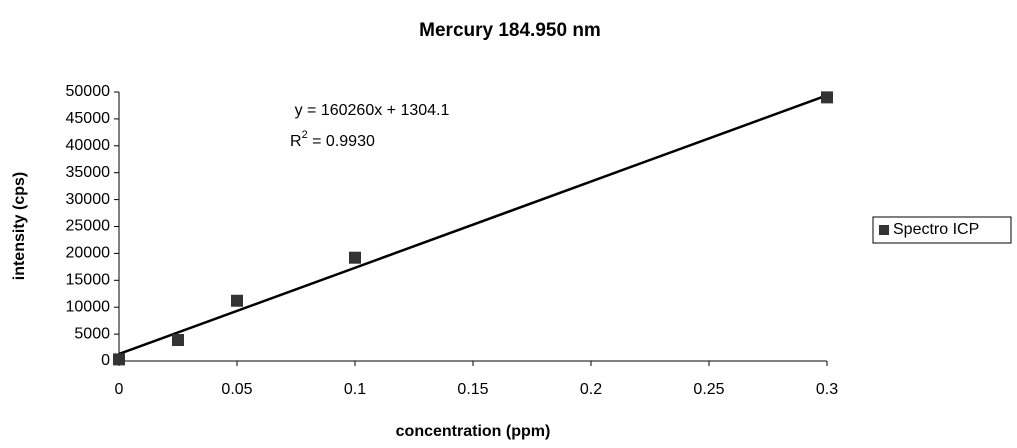 This screenshot has width=1017, height=448. What do you see at coordinates (341, 141) in the screenshot?
I see `r-rest: = 0.9930` at bounding box center [341, 141].